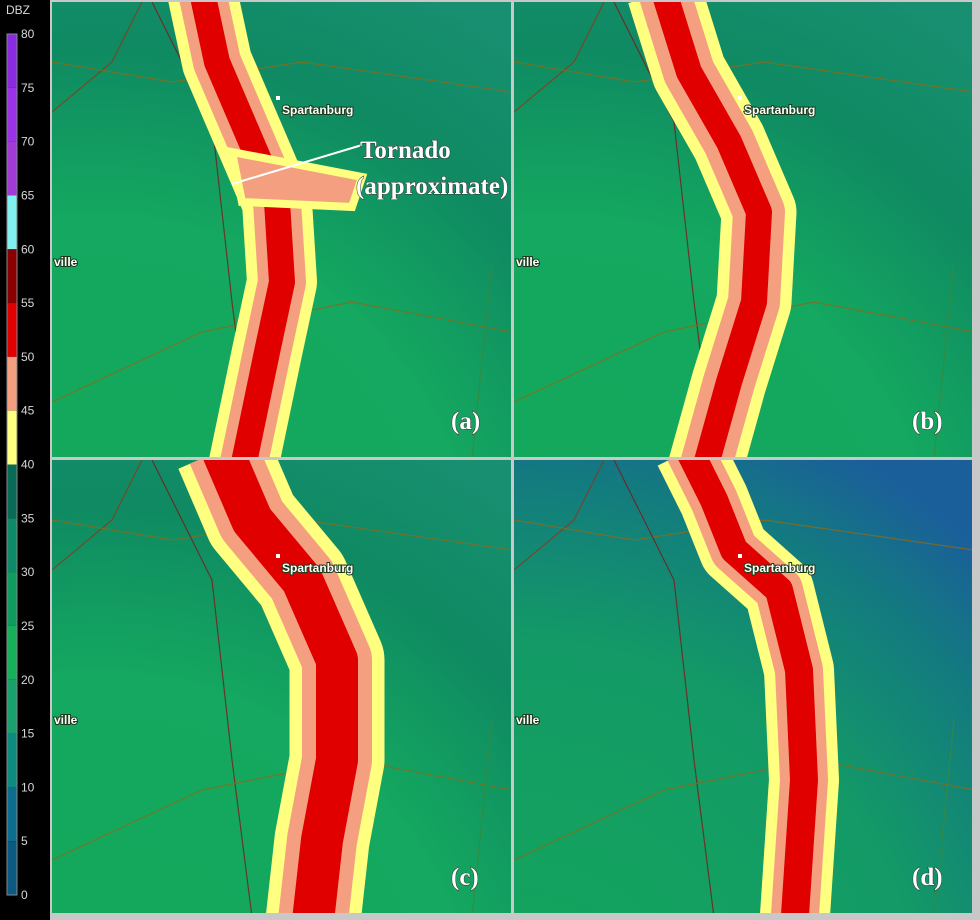  What do you see at coordinates (28, 357) in the screenshot?
I see `legend-tick-label: 50` at bounding box center [28, 357].